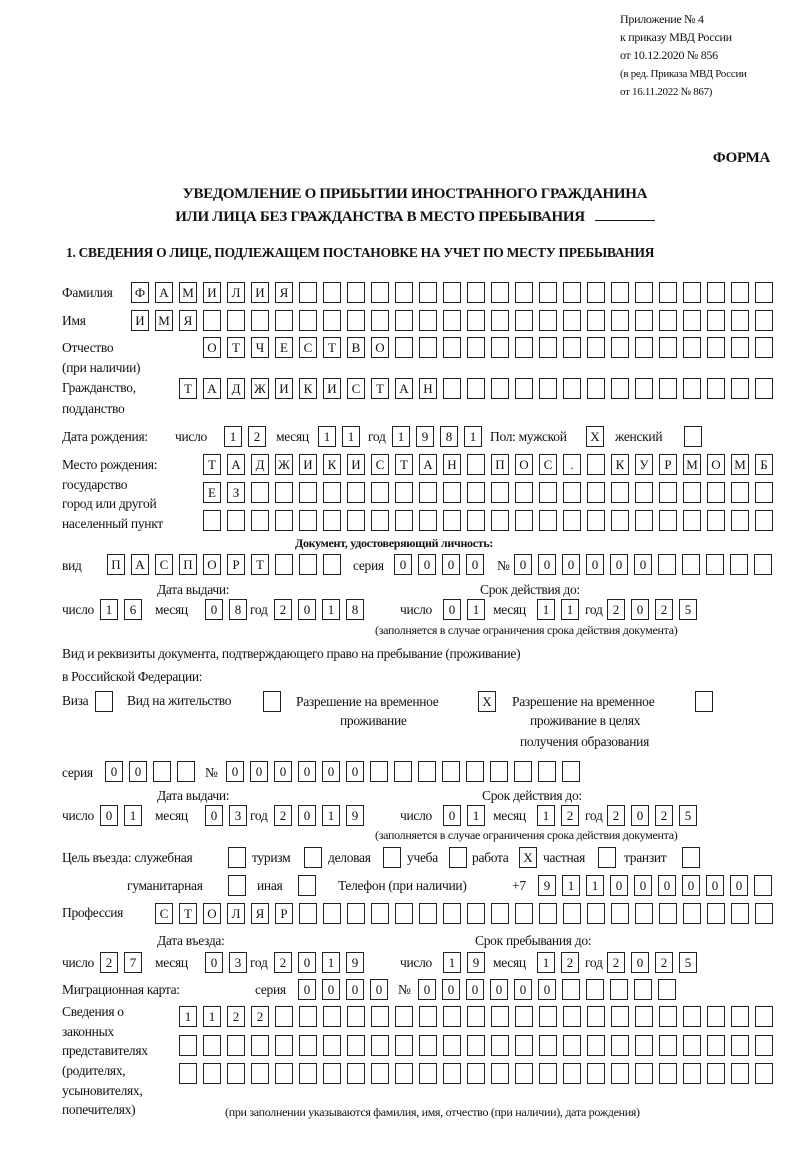 The width and height of the screenshot is (800, 1163). I want to click on char-cell: Я, so click(188, 320).